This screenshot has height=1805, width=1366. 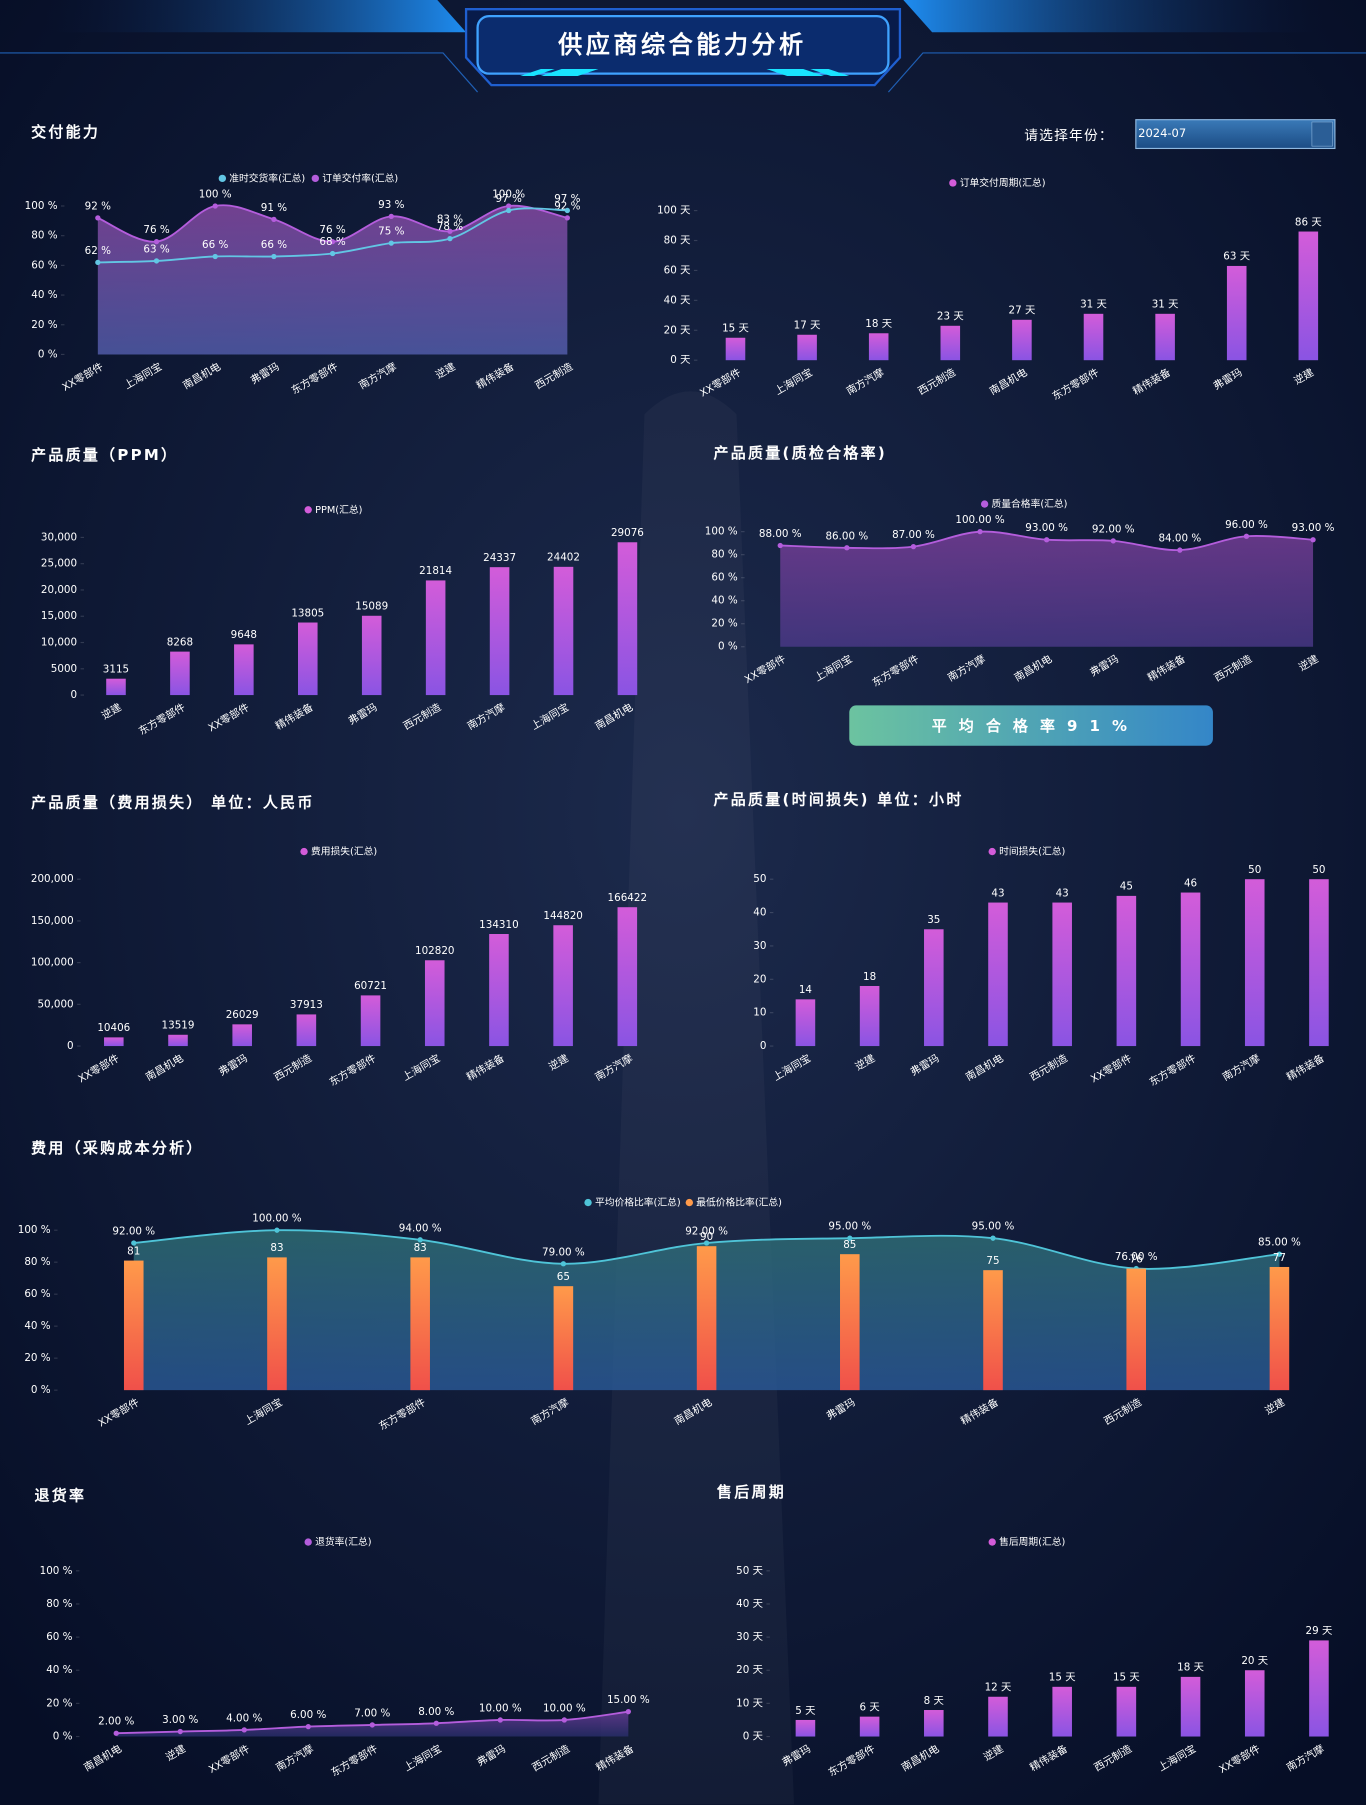 I want to click on year-selector: 2024-07, so click(x=1235, y=134).